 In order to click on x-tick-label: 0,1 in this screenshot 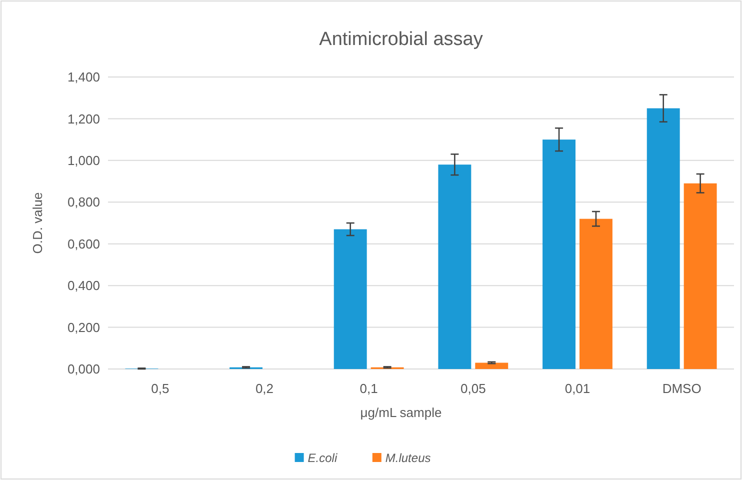, I will do `click(369, 388)`.